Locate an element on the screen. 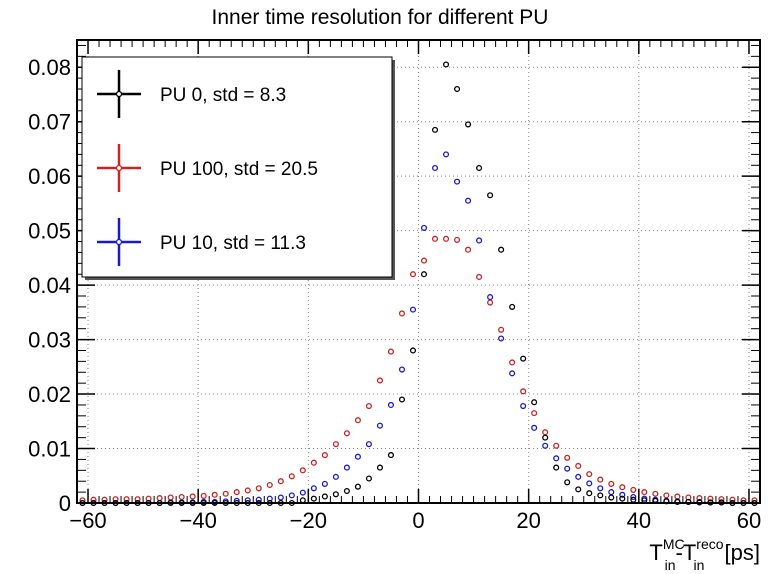 The image size is (774, 574). legend-entry-label: PU 100, std = 20.5 is located at coordinates (239, 169).